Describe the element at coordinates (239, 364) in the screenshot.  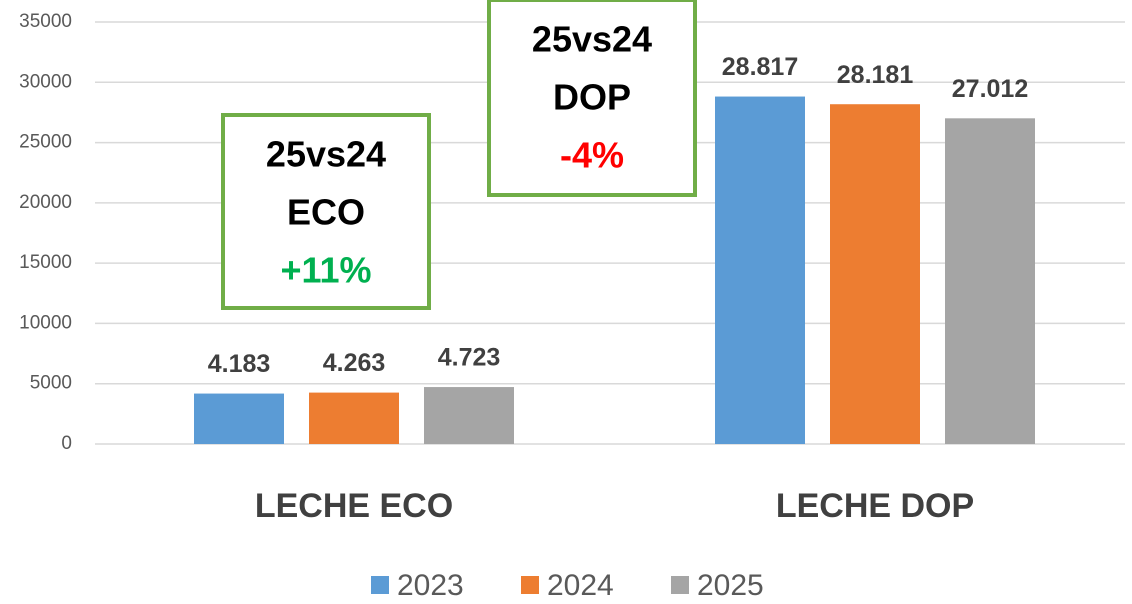
I see `value-label: 4.183` at that location.